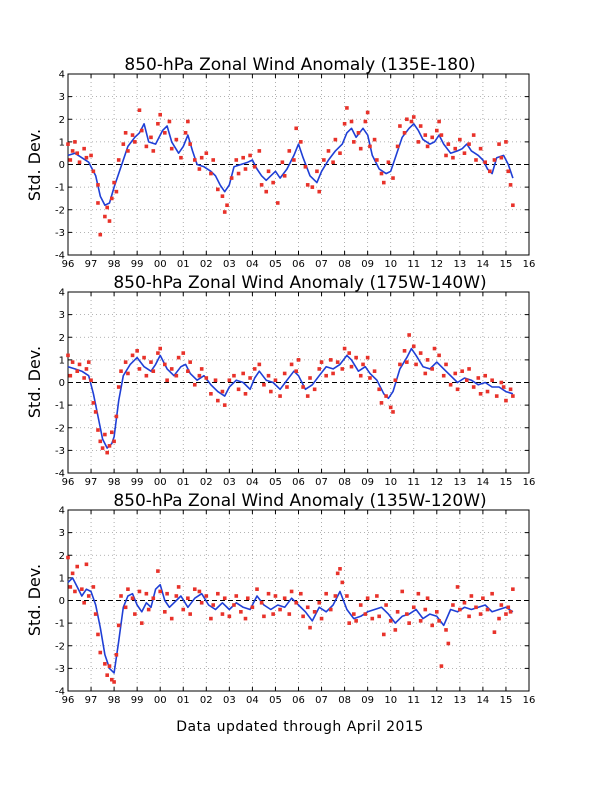 The image size is (600, 800). I want to click on chart-title: 850-hPa Zonal Wind Anomaly (135E-180), so click(299, 65).